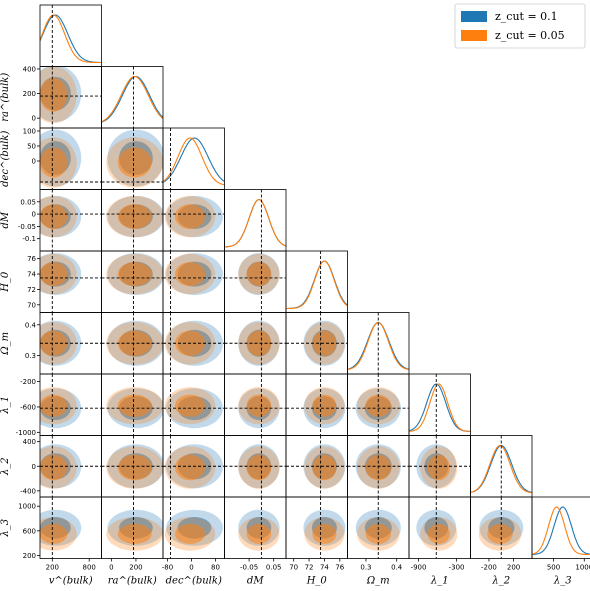 Image resolution: width=590 pixels, height=591 pixels. I want to click on y-tick-label-dM: 0, so click(34, 215).